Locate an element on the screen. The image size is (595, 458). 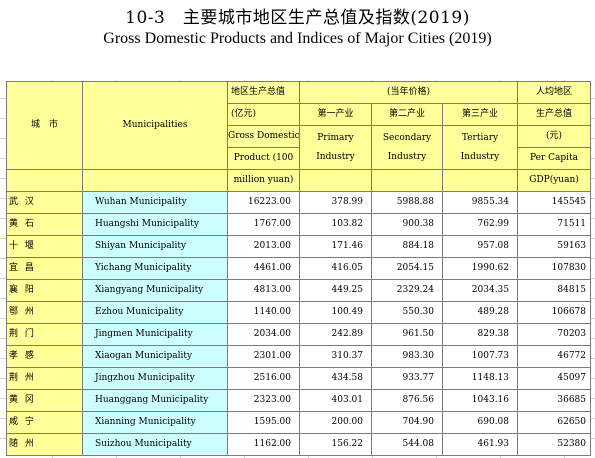
gdp-cell: 1595.00 is located at coordinates (263, 422).